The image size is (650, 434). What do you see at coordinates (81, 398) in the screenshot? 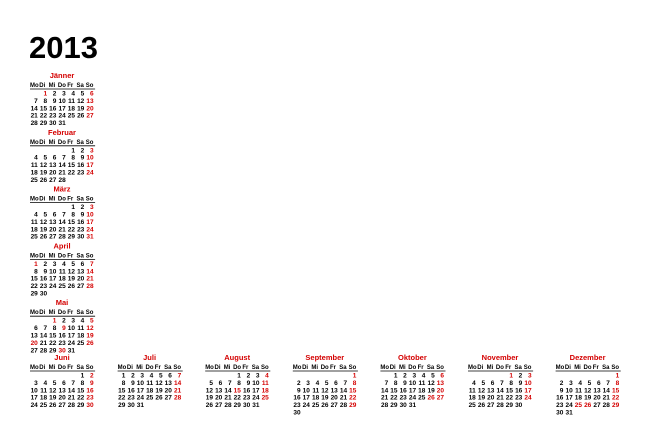
I see `day-number: 22` at bounding box center [81, 398].